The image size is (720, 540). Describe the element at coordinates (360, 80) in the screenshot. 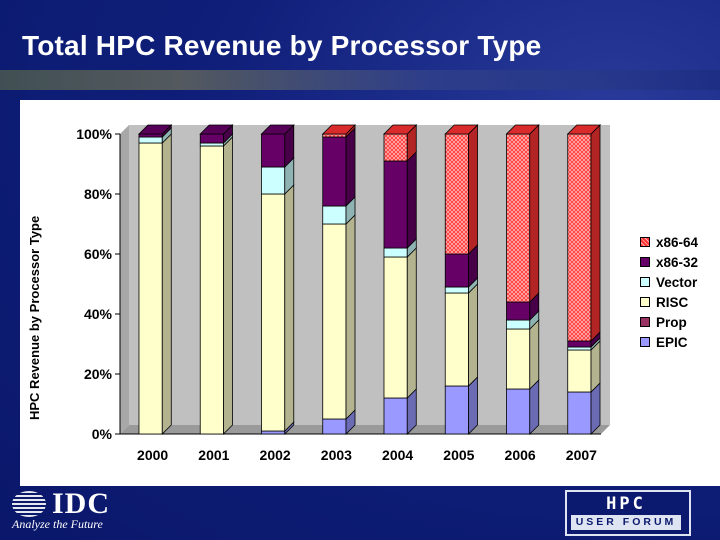

I see `title-decoration-bar` at that location.